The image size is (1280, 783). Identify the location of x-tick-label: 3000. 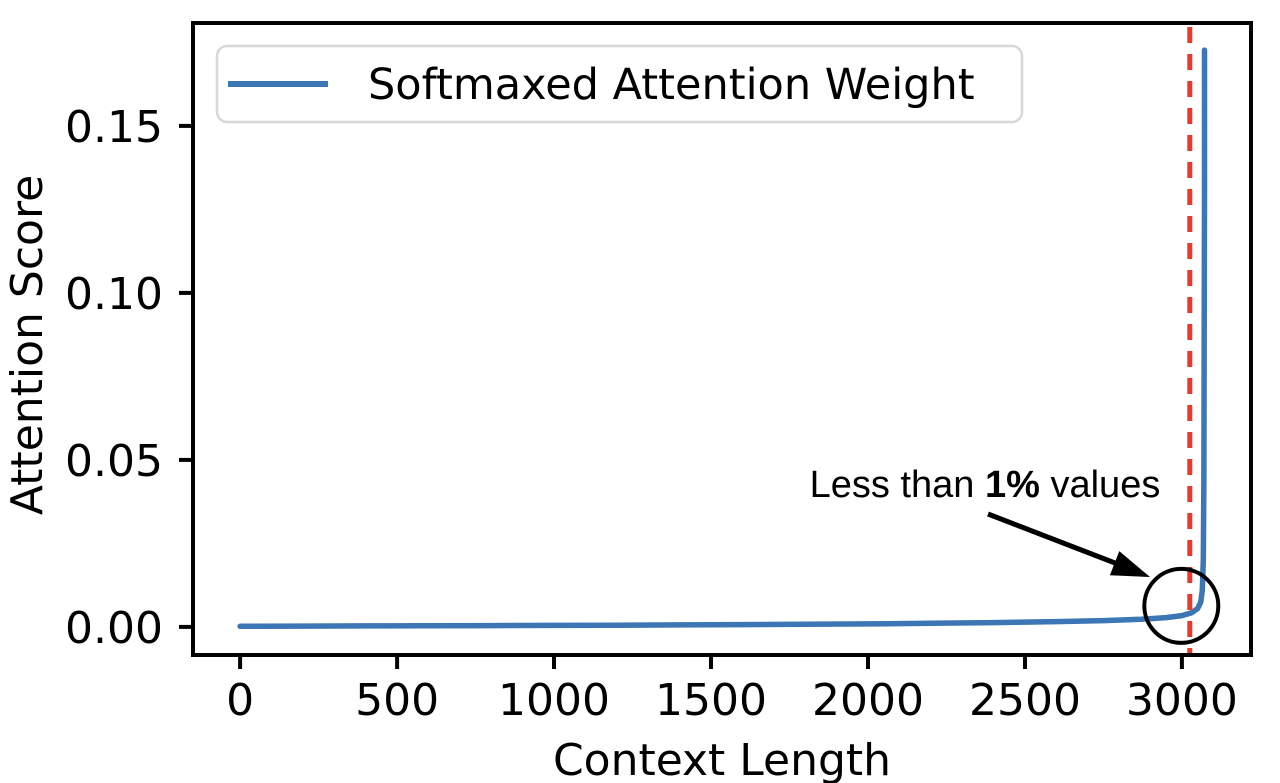
(1182, 700).